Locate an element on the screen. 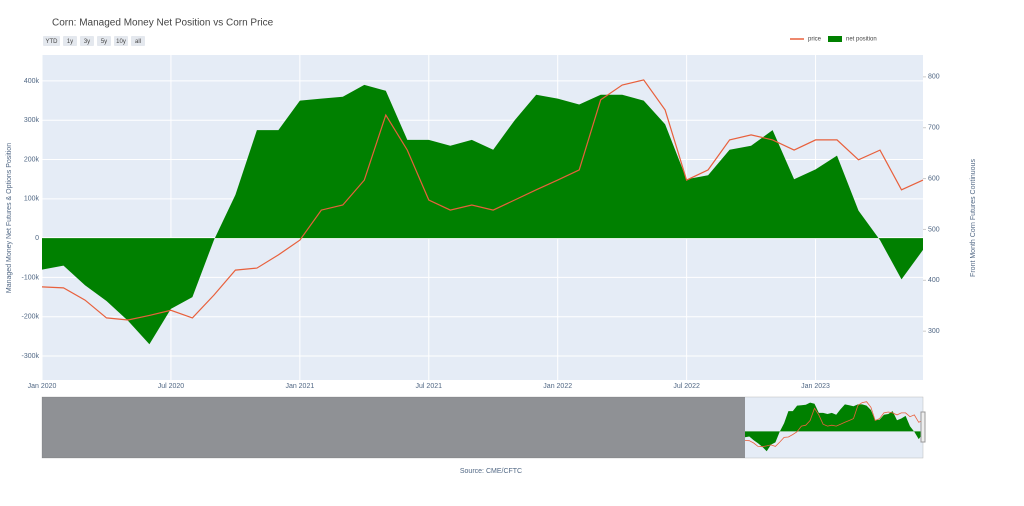 Image resolution: width=1024 pixels, height=506 pixels. x-tick-label: Jul 2022 is located at coordinates (686, 386).